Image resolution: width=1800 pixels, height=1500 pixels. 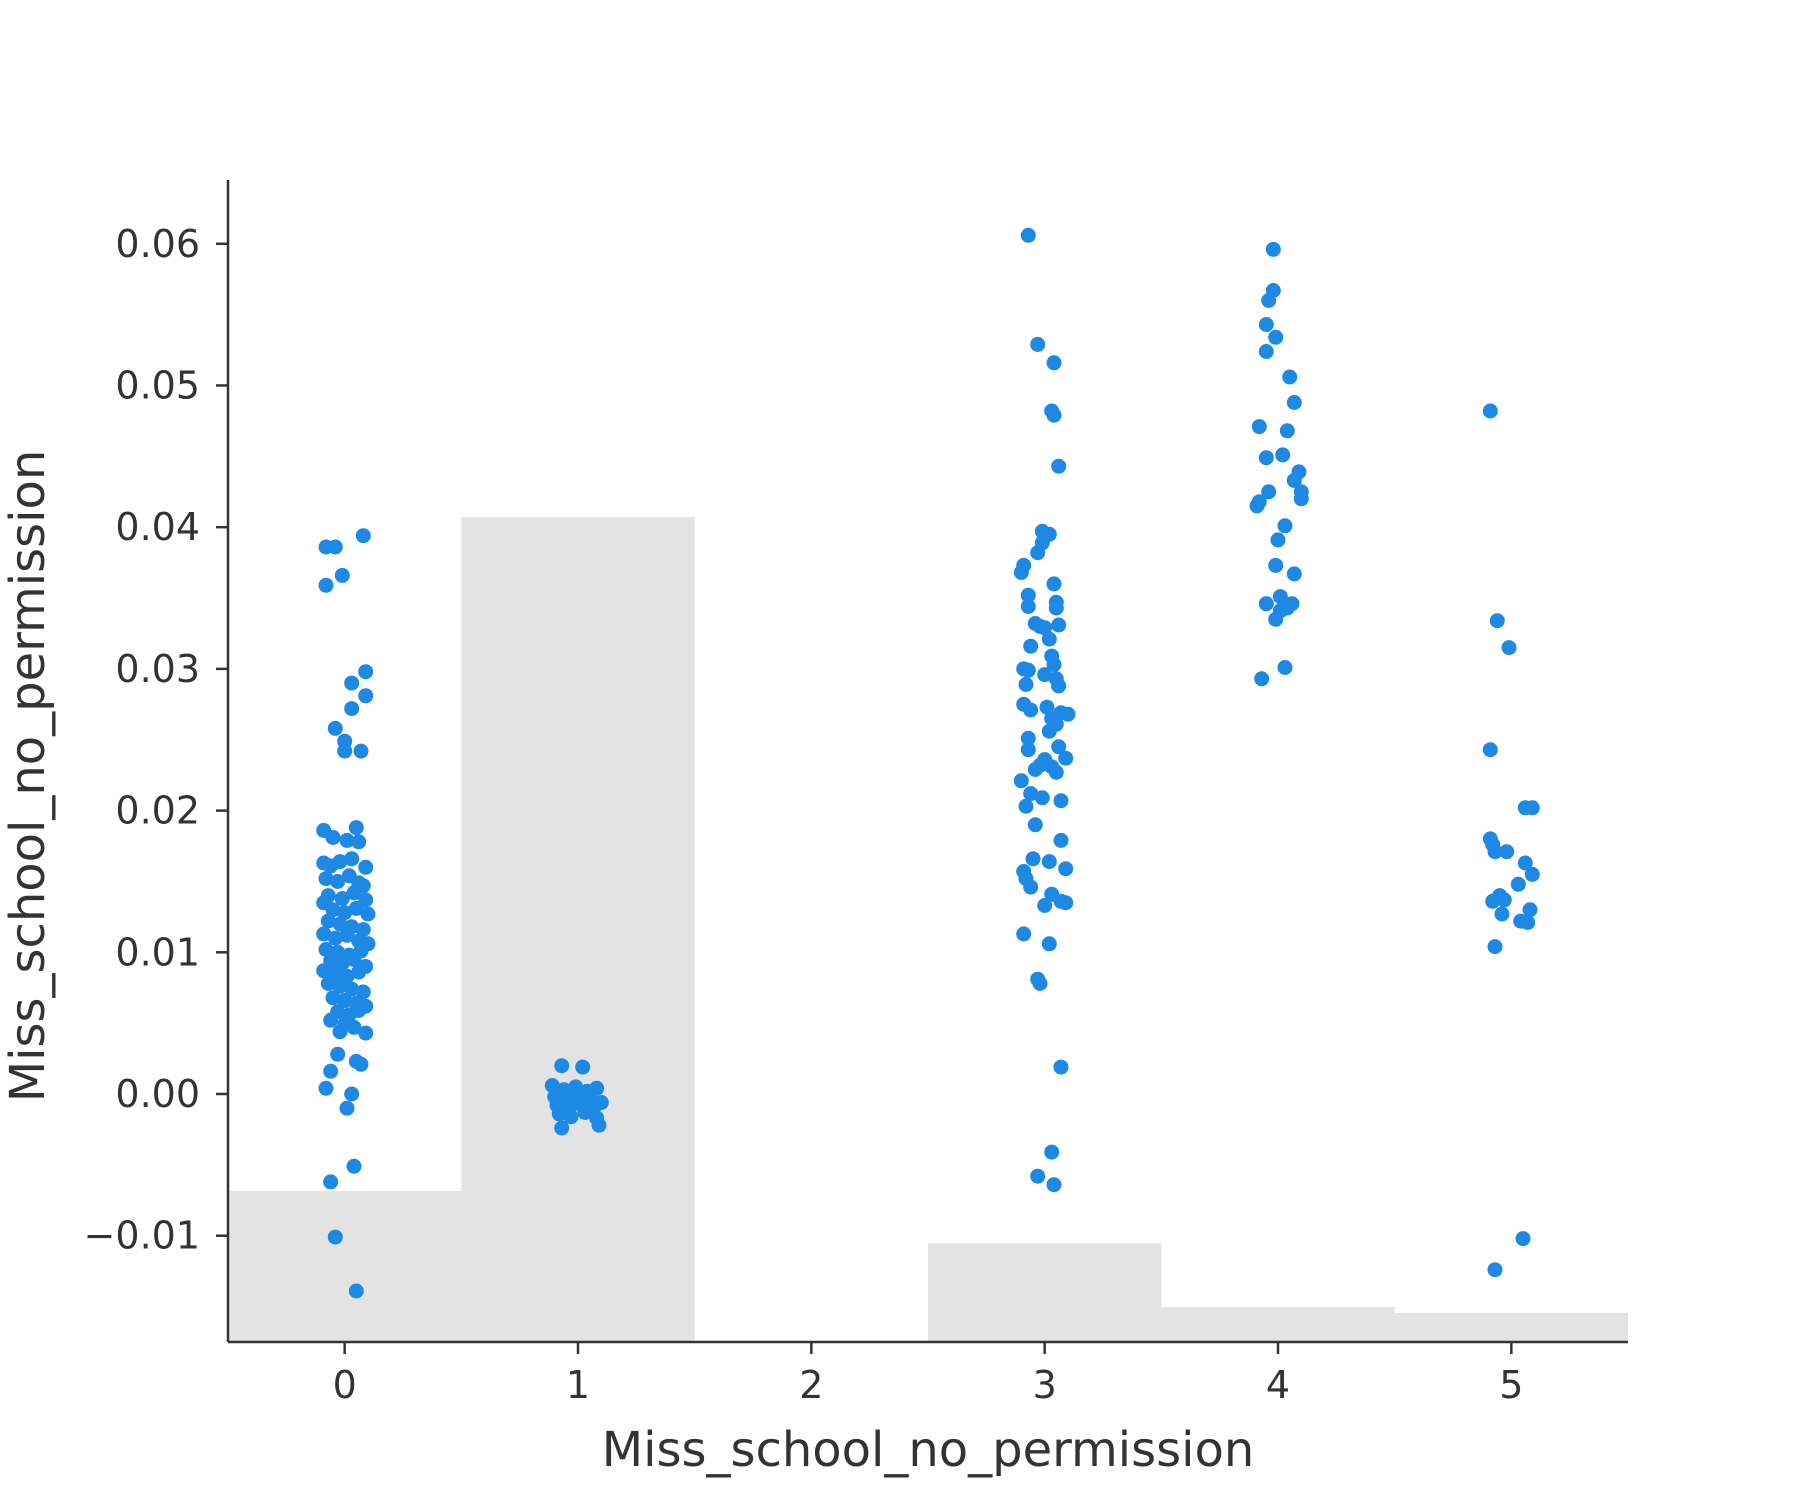 What do you see at coordinates (157, 244) in the screenshot?
I see `y-tick-label: 0.06` at bounding box center [157, 244].